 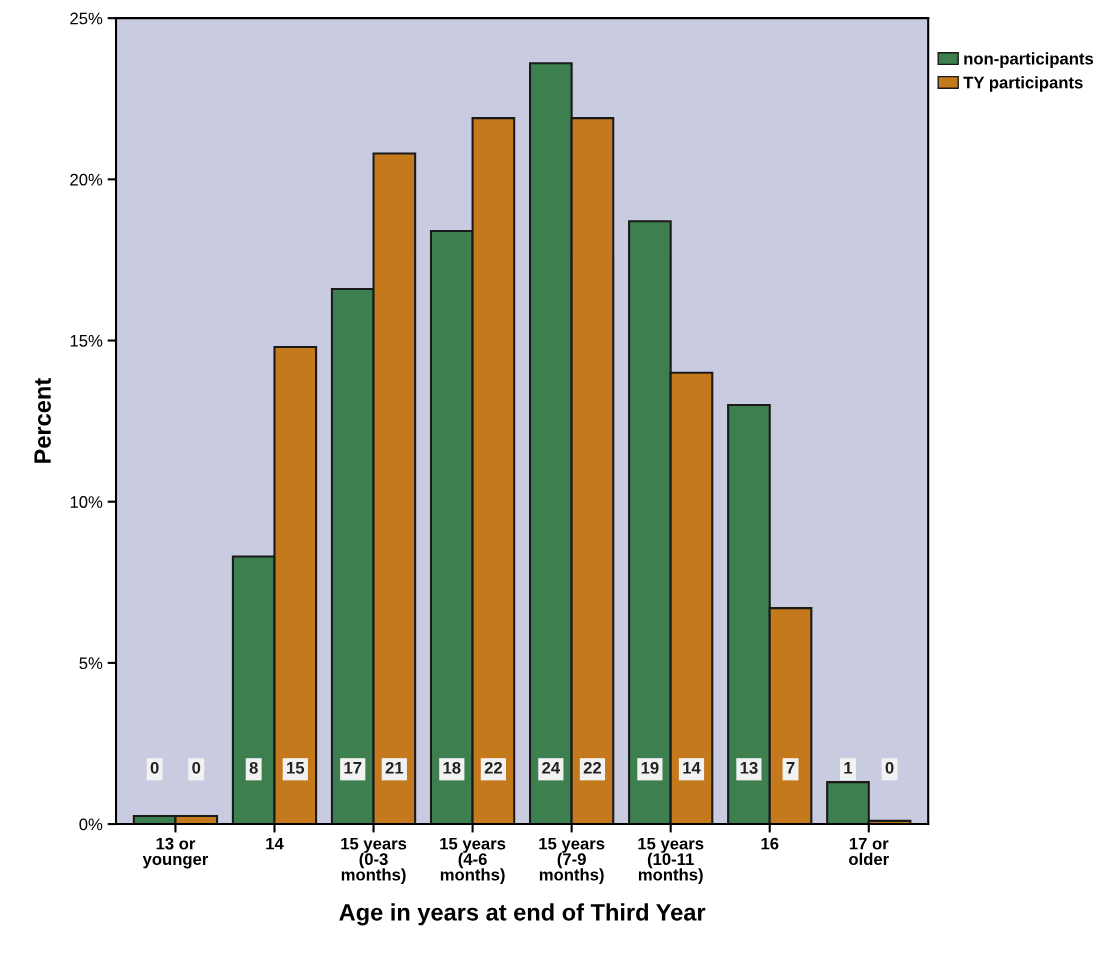 I want to click on data-label: 15, so click(x=296, y=768).